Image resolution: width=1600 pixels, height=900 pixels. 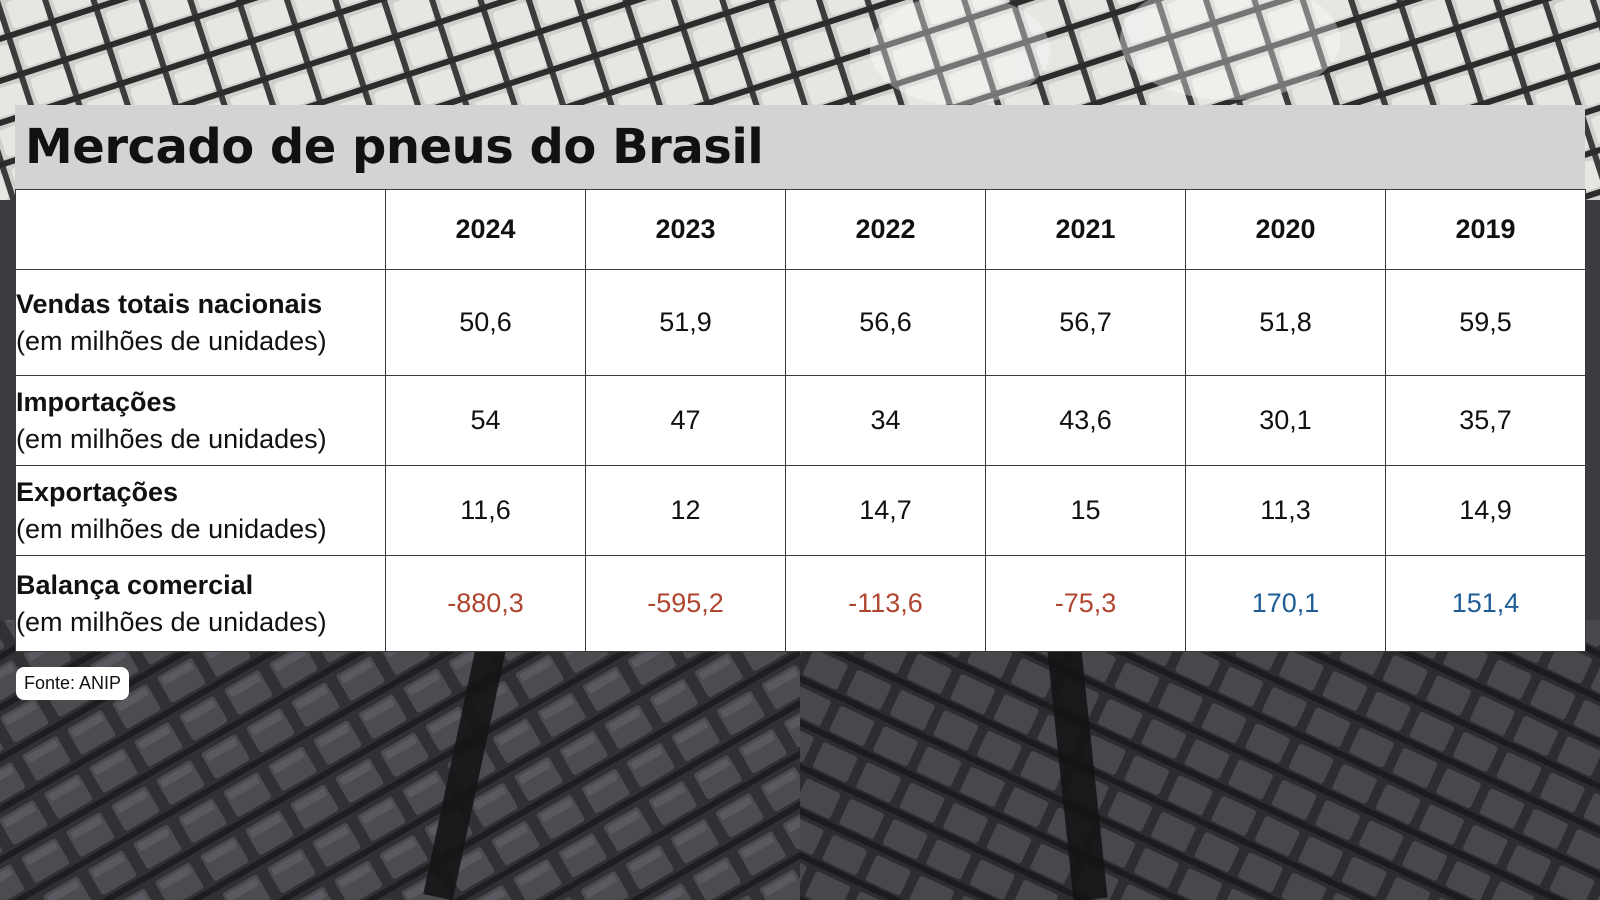 I want to click on page-title: Mercado de pneus do Brasil, so click(x=394, y=147).